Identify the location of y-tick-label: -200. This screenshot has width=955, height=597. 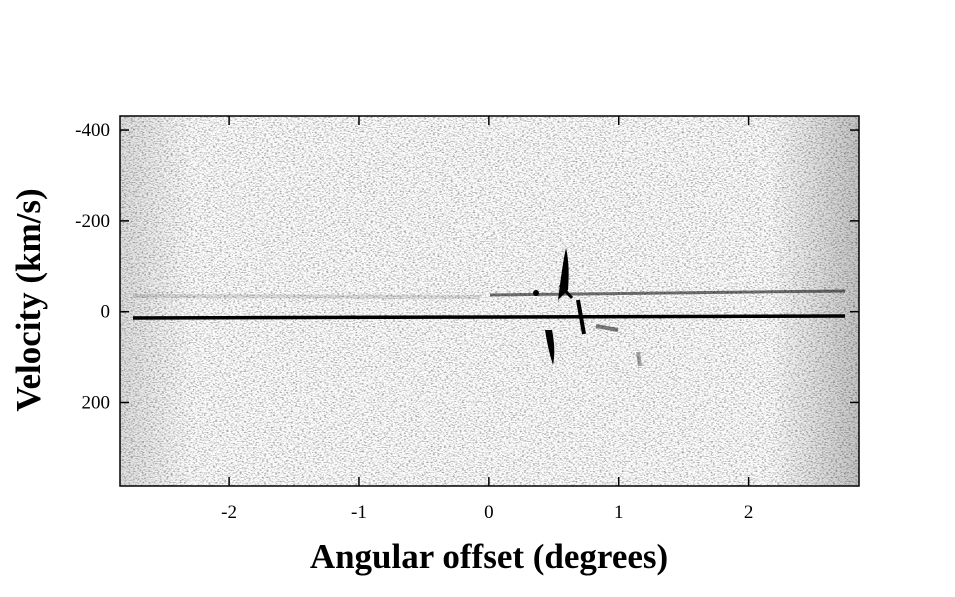
(92, 221).